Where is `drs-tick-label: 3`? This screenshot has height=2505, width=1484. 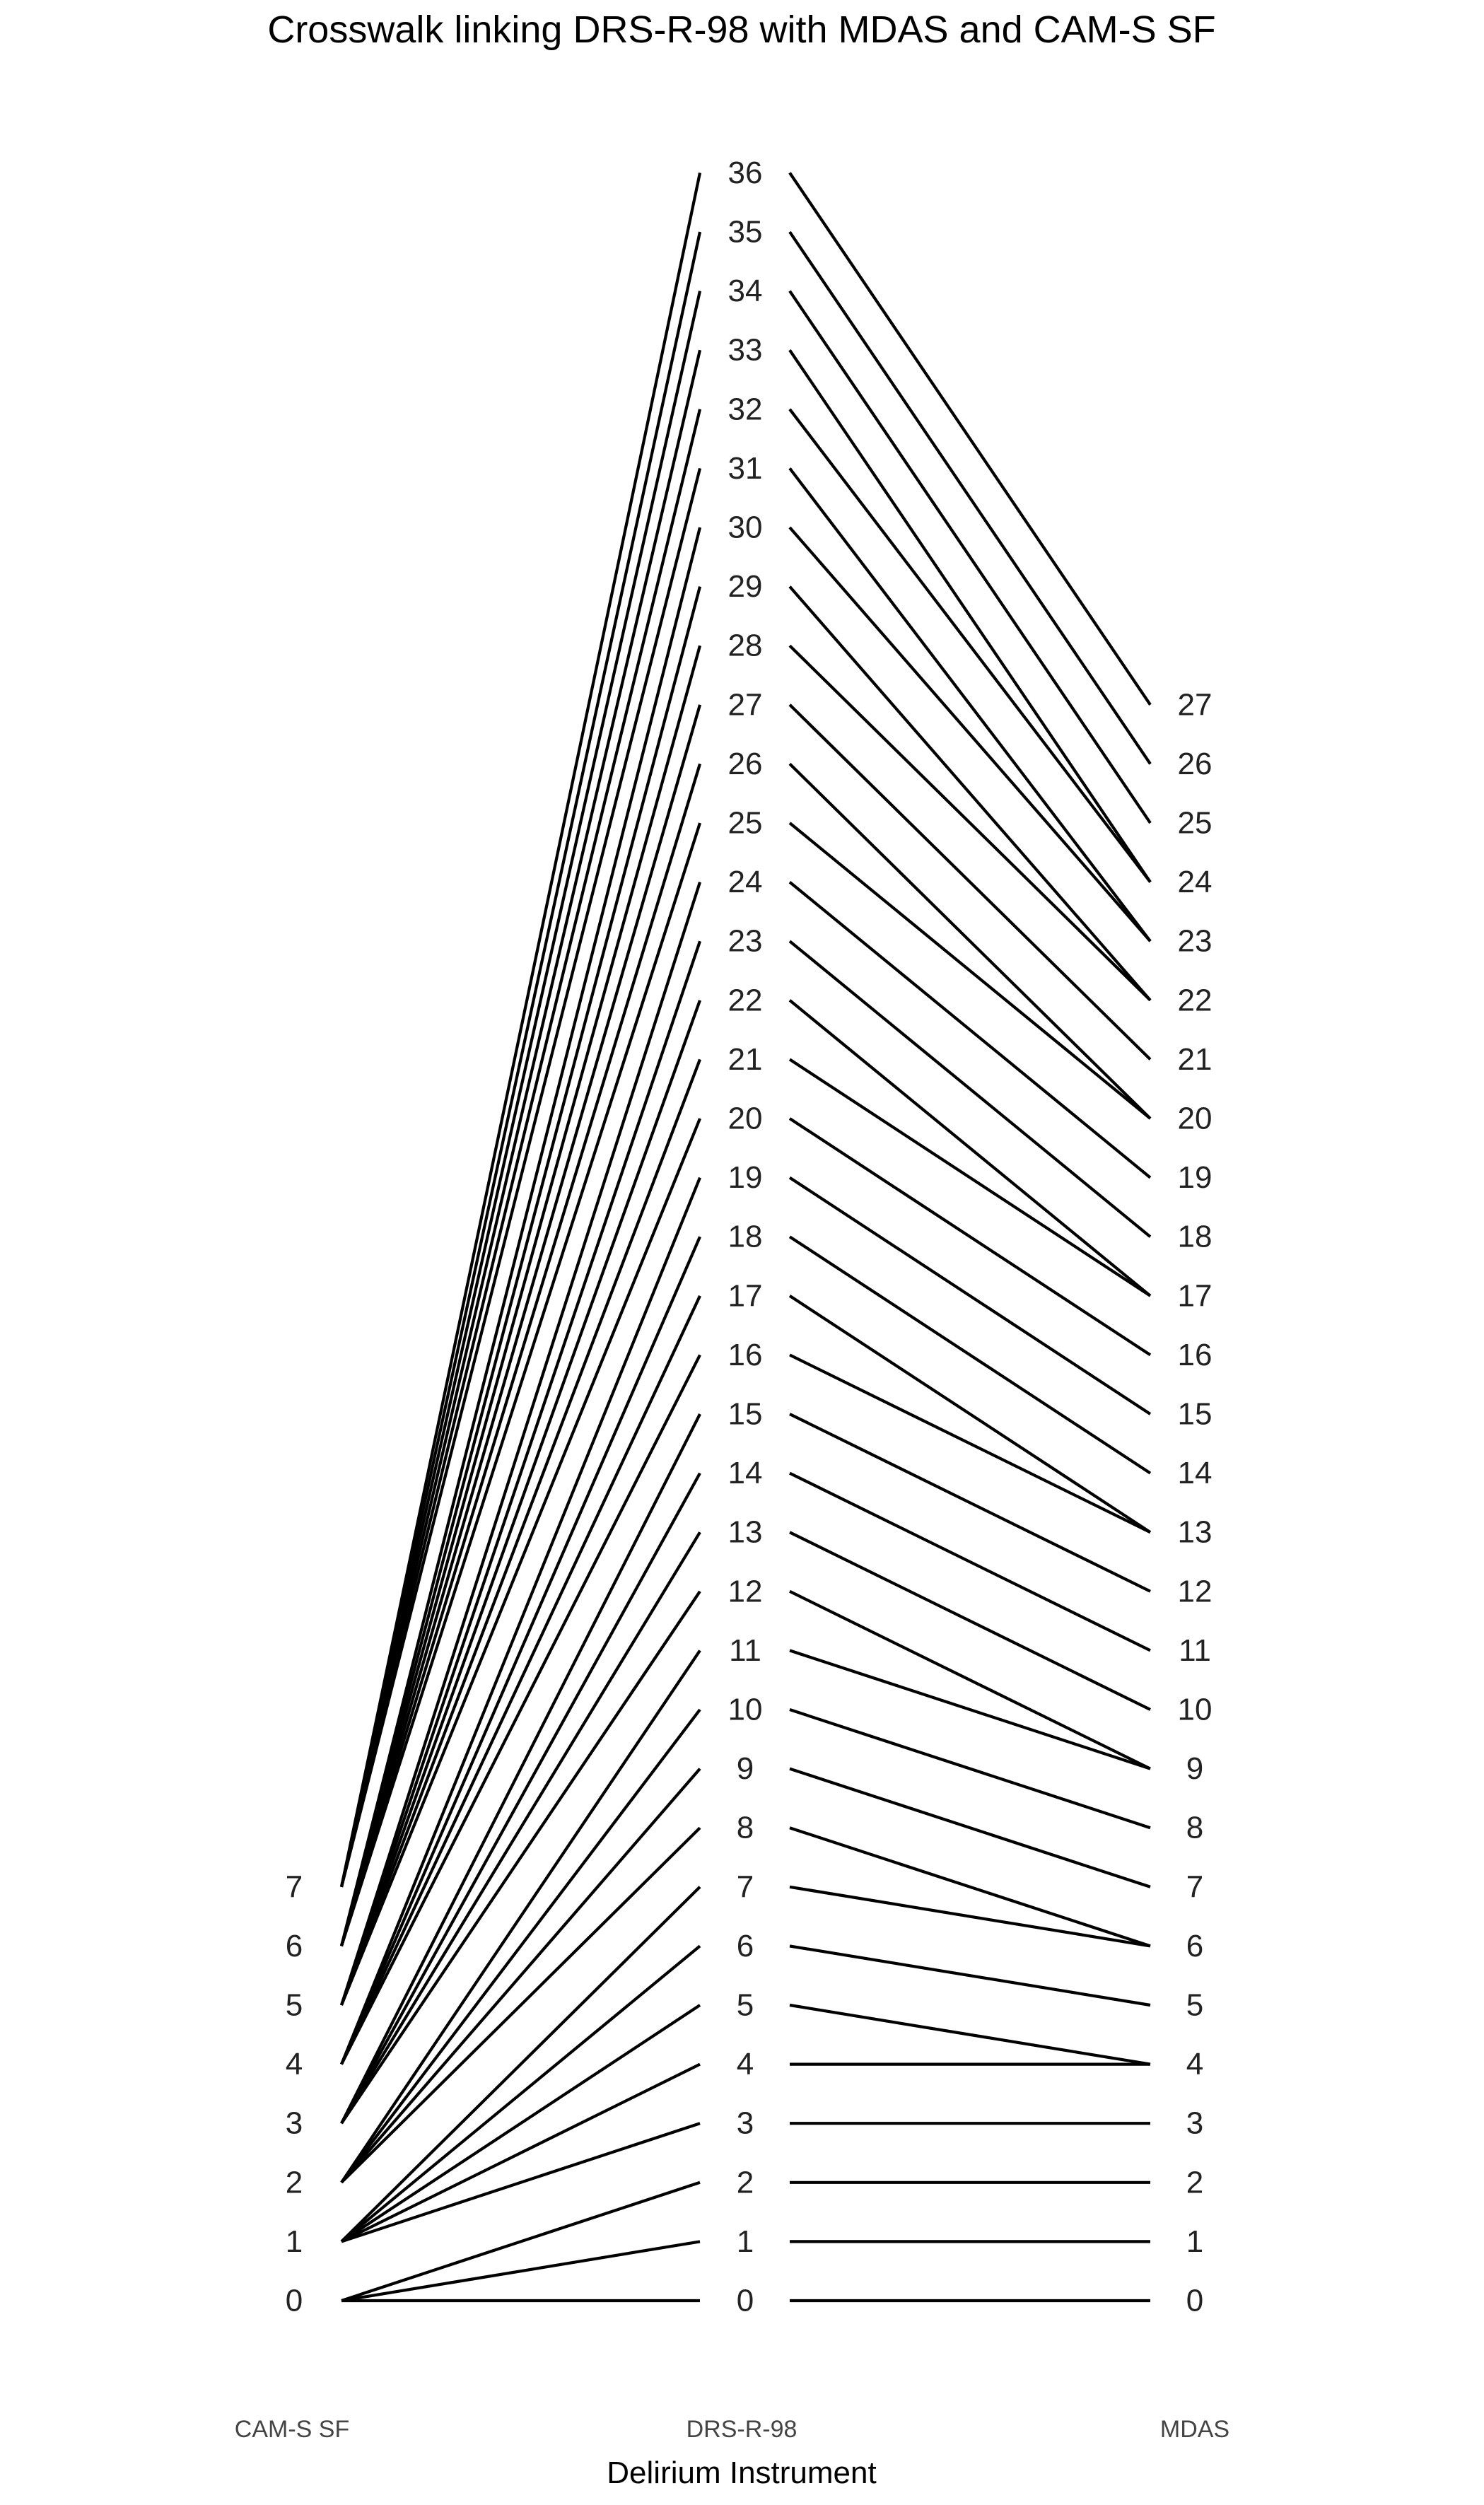 drs-tick-label: 3 is located at coordinates (745, 2123).